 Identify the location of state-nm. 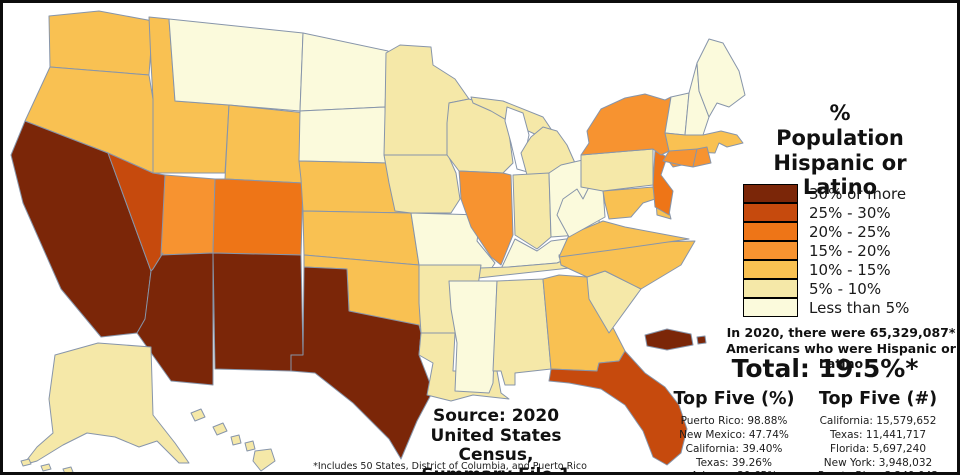
(258, 312).